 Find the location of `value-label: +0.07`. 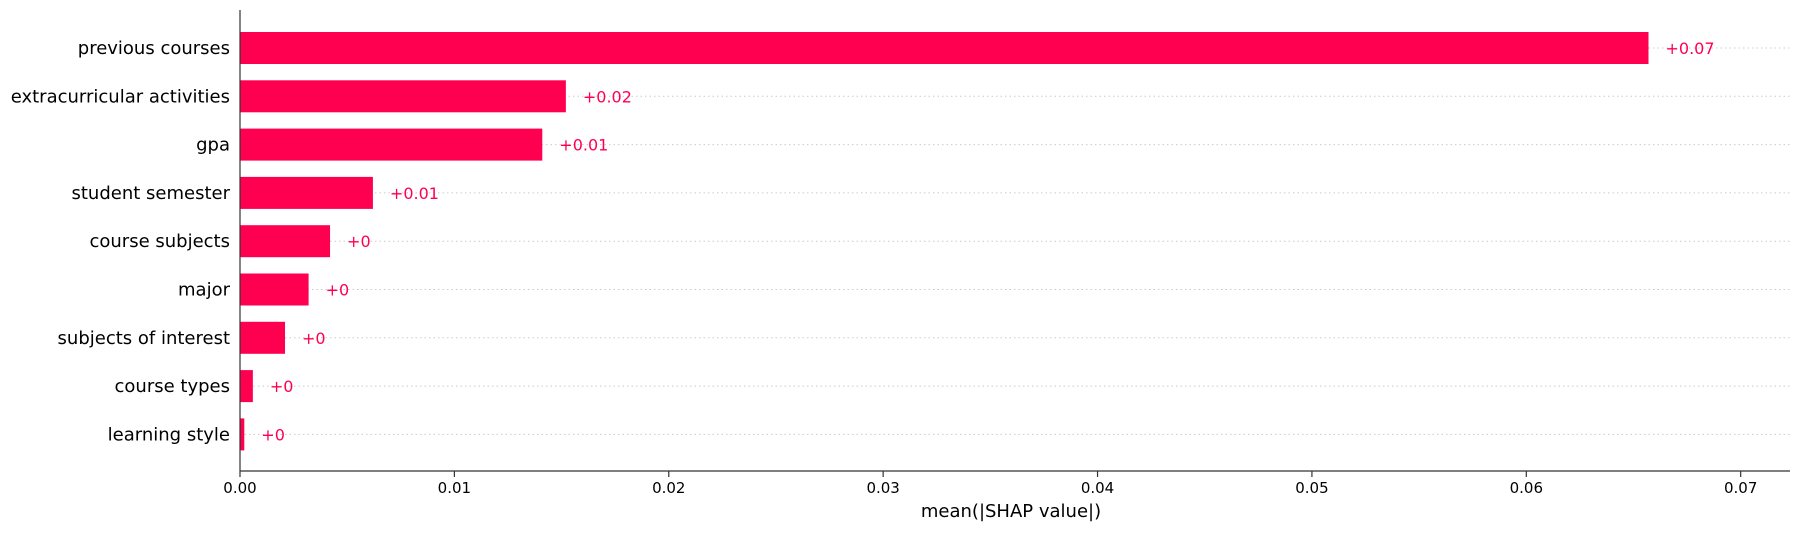

value-label: +0.07 is located at coordinates (1690, 48).